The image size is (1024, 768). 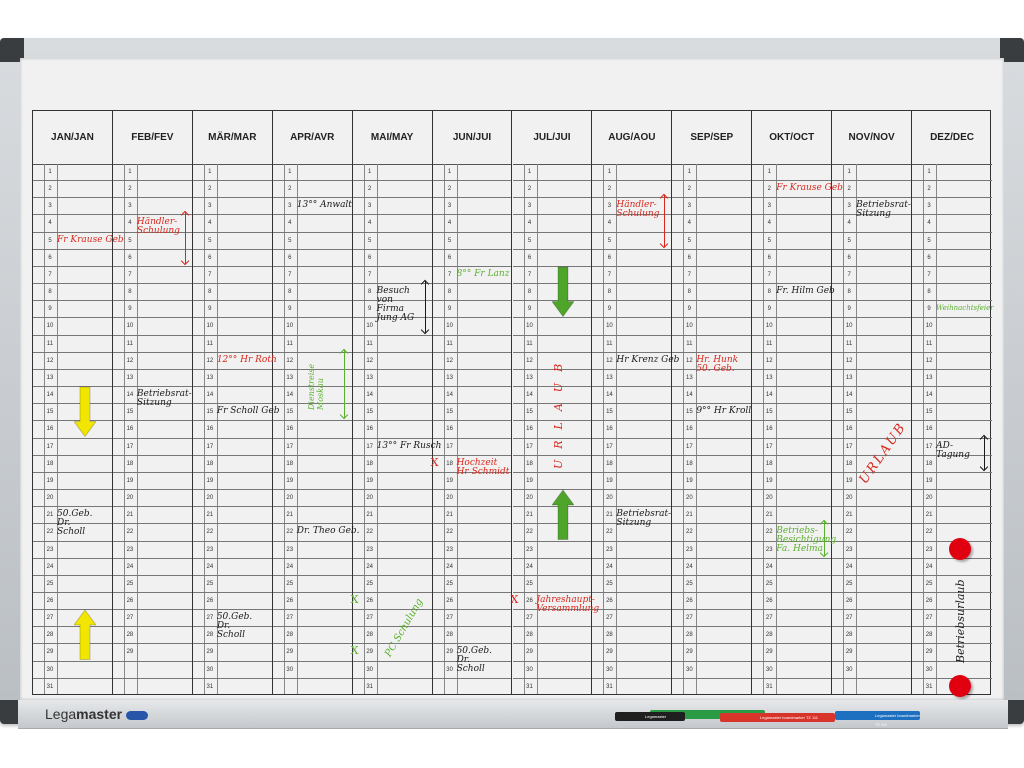 What do you see at coordinates (324, 205) in the screenshot?
I see `handwritten-entry: 13°° Anwalt` at bounding box center [324, 205].